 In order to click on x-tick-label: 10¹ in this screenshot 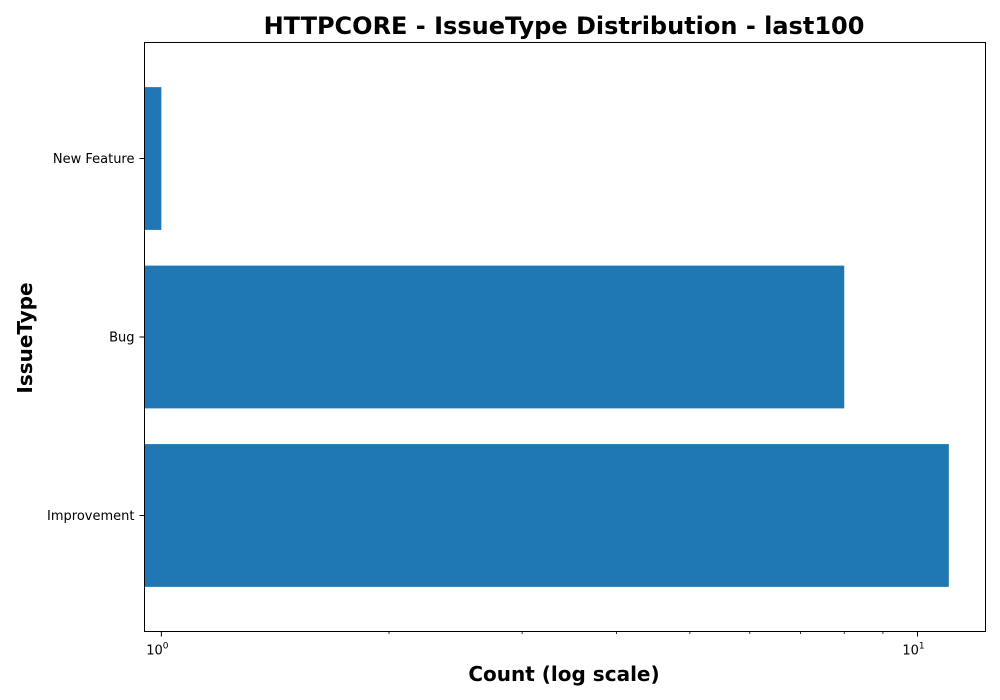, I will do `click(913, 650)`.